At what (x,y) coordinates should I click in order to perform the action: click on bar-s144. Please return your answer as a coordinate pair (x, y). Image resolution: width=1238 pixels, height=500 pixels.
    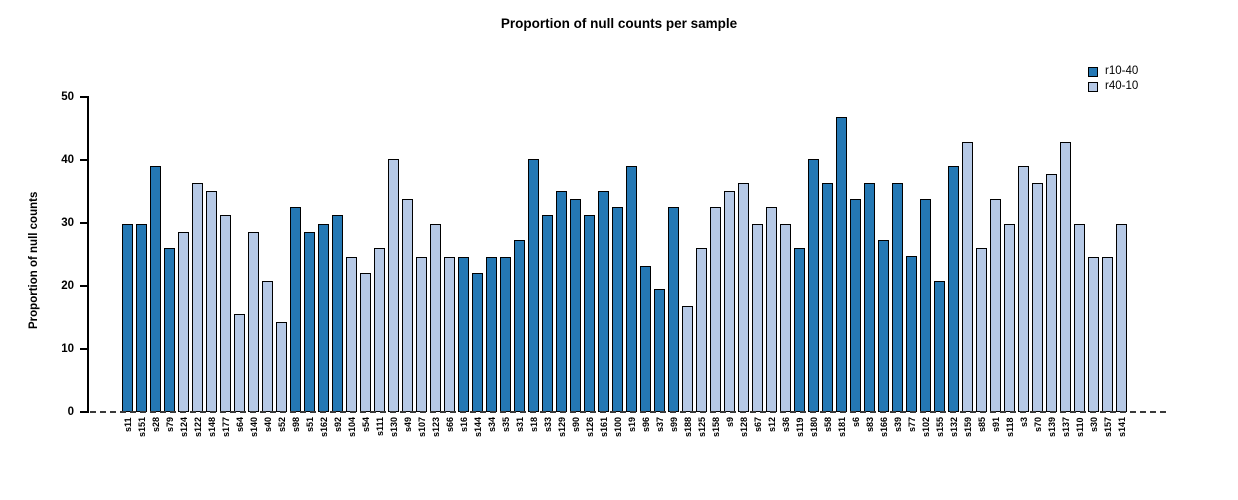
    Looking at the image, I should click on (477, 342).